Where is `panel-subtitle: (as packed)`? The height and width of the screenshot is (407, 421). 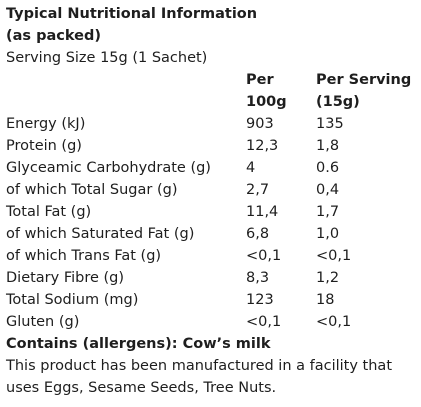 panel-subtitle: (as packed) is located at coordinates (53, 36).